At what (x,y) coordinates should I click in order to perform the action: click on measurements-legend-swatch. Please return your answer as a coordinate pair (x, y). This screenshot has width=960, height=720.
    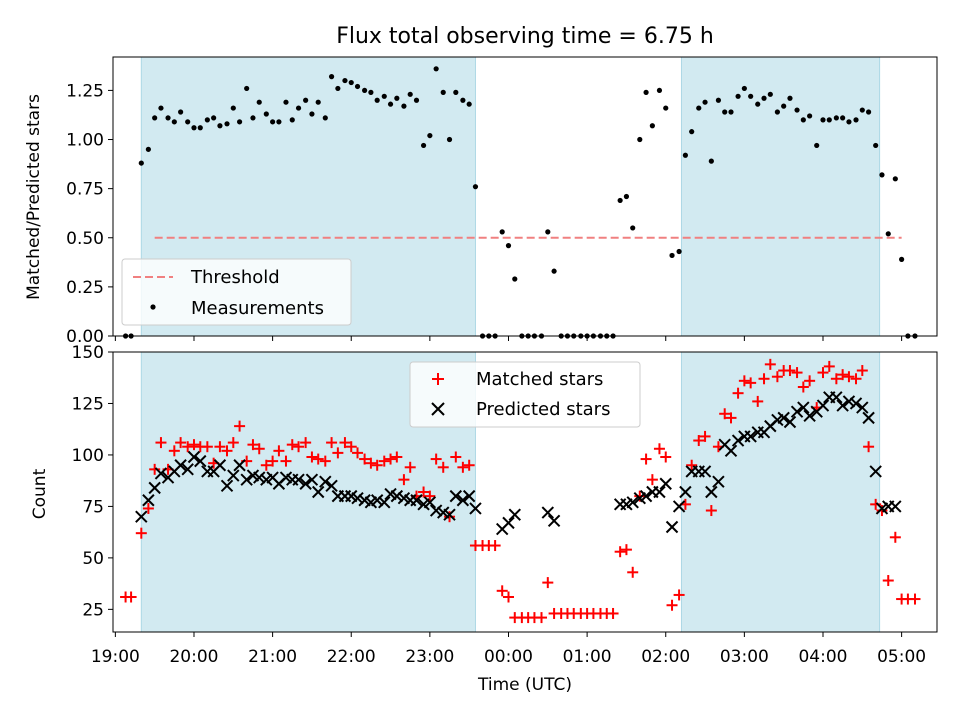
    Looking at the image, I should click on (153, 307).